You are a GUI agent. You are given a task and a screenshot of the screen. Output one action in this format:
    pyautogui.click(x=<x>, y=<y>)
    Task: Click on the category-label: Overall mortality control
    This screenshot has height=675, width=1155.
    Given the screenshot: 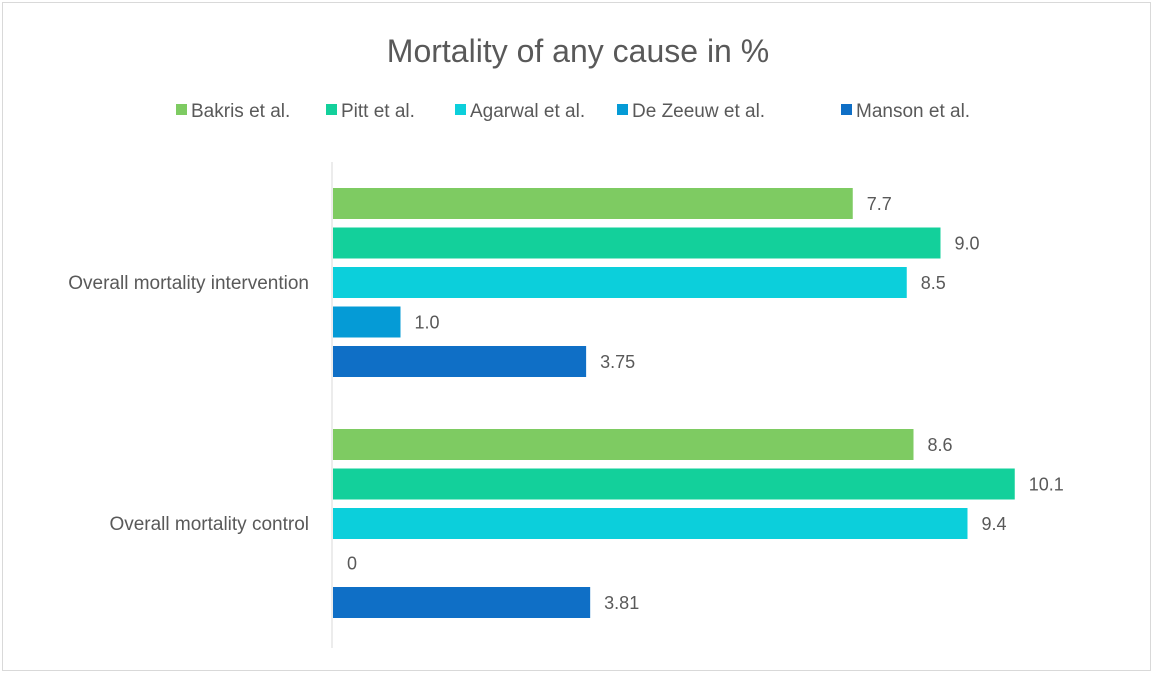 What is the action you would take?
    pyautogui.click(x=209, y=524)
    